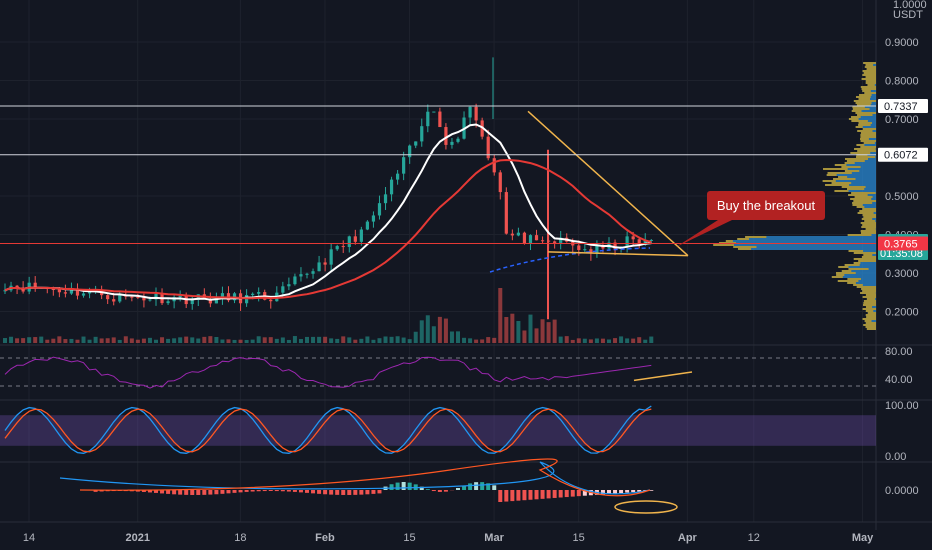 This screenshot has height=550, width=932. I want to click on time-tick-label: 2021, so click(137, 538).